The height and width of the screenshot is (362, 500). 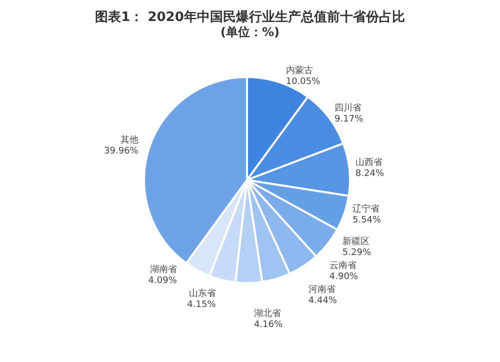 I want to click on data-label: 8.24%, so click(x=369, y=174).